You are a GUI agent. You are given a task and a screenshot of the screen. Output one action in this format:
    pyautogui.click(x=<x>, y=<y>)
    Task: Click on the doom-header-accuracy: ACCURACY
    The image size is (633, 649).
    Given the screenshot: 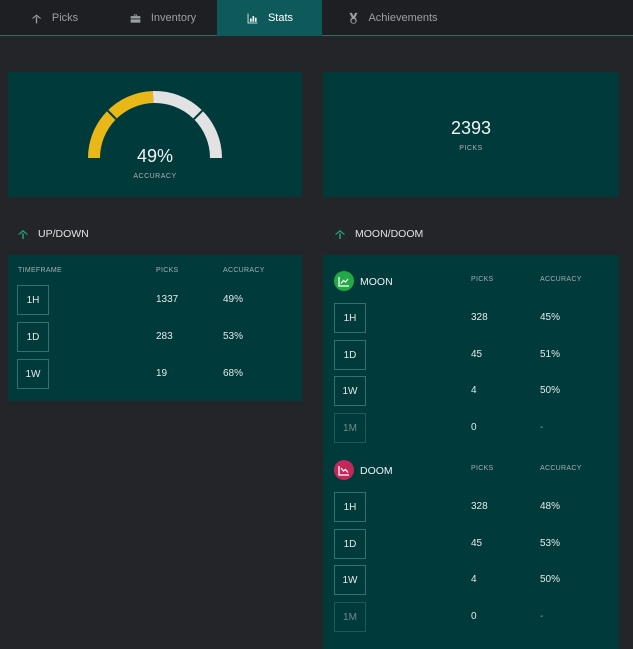 What is the action you would take?
    pyautogui.click(x=561, y=468)
    